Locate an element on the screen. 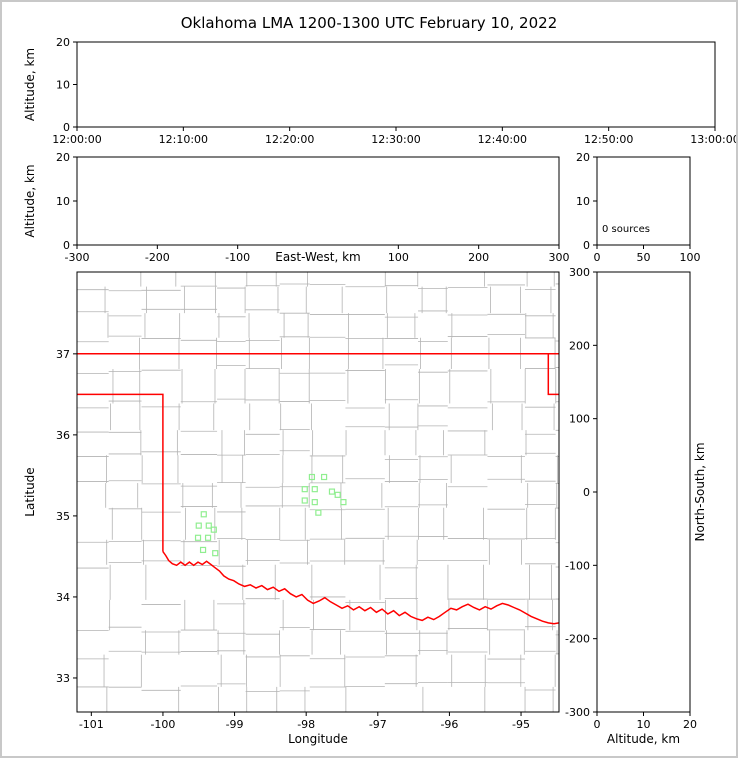 This screenshot has height=758, width=738. tick-label: -97 is located at coordinates (378, 724).